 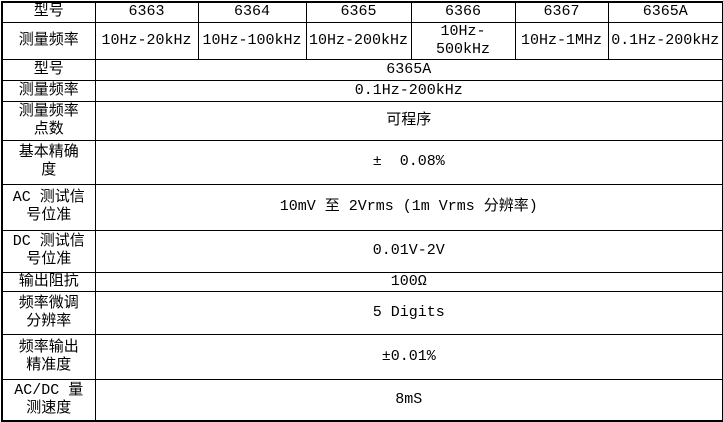 What do you see at coordinates (48, 281) in the screenshot?
I see `spec-label-cell: 输出阻抗` at bounding box center [48, 281].